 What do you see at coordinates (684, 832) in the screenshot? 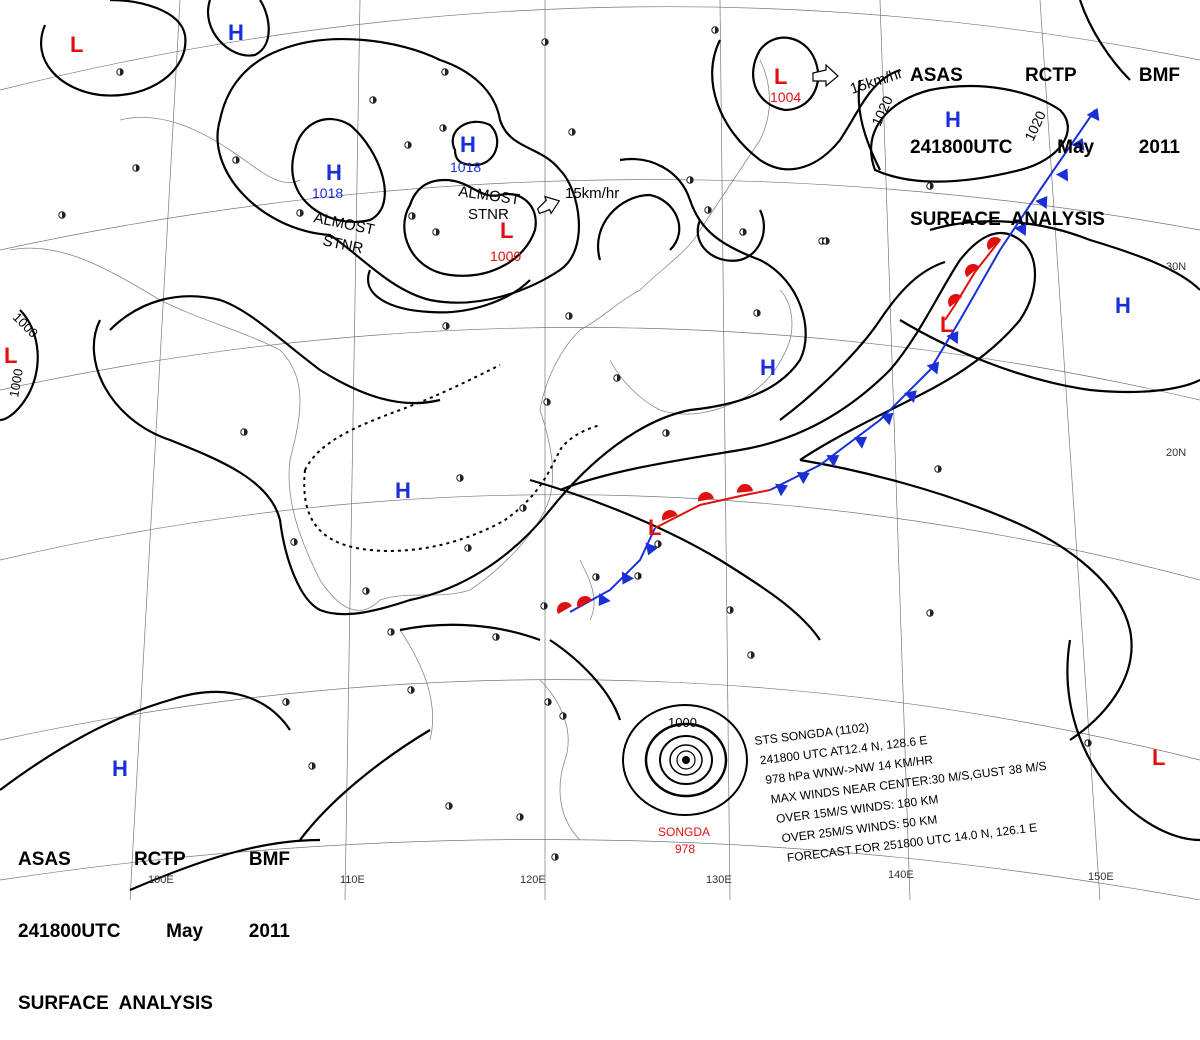
I see `typhoon-name: SONGDA` at bounding box center [684, 832].